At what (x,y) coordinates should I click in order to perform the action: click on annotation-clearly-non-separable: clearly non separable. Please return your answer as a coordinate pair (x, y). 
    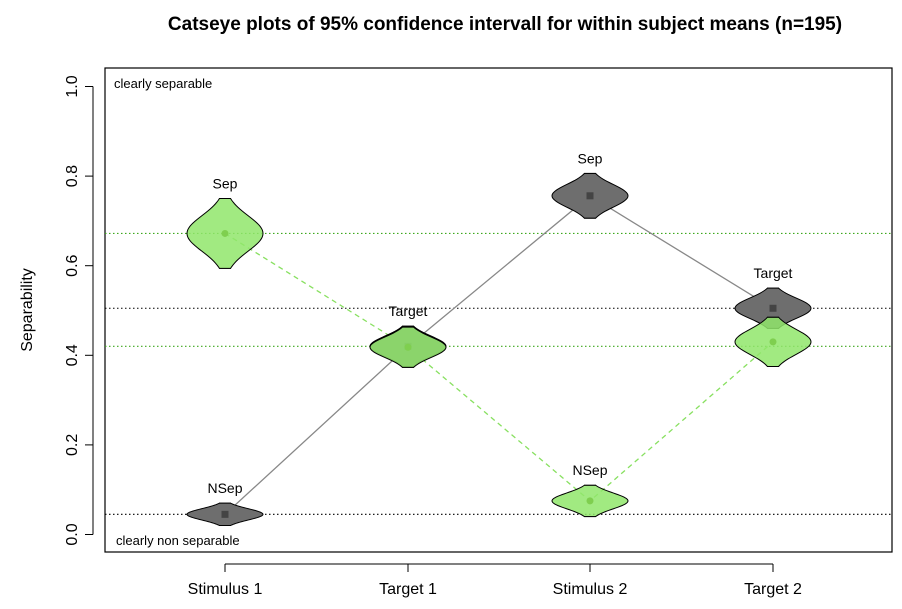
    Looking at the image, I should click on (178, 540).